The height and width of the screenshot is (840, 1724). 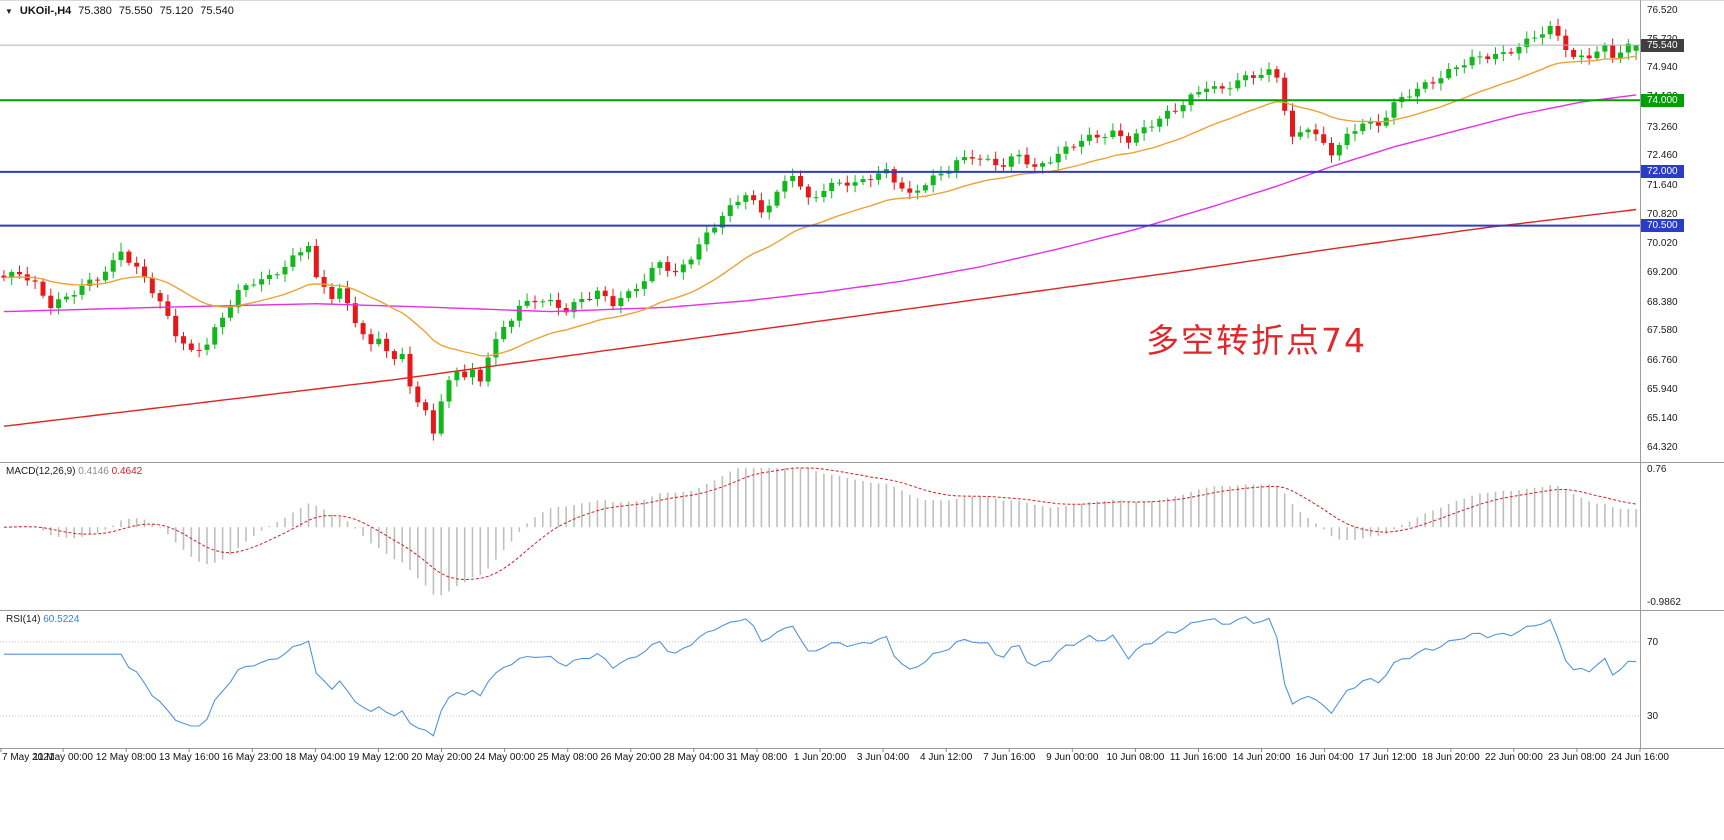 What do you see at coordinates (127, 471) in the screenshot?
I see `macd-signal-value: 0.4642` at bounding box center [127, 471].